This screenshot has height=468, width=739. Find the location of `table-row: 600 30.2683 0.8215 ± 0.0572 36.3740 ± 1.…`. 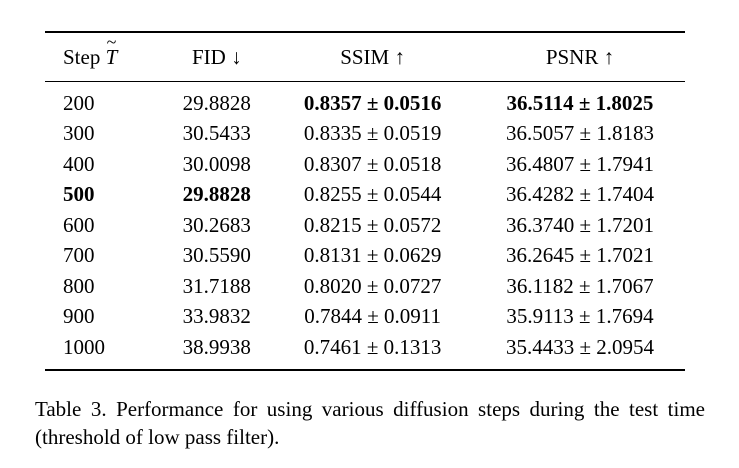

table-row: 600 30.2683 0.8215 ± 0.0572 36.3740 ± 1.… is located at coordinates (365, 225).